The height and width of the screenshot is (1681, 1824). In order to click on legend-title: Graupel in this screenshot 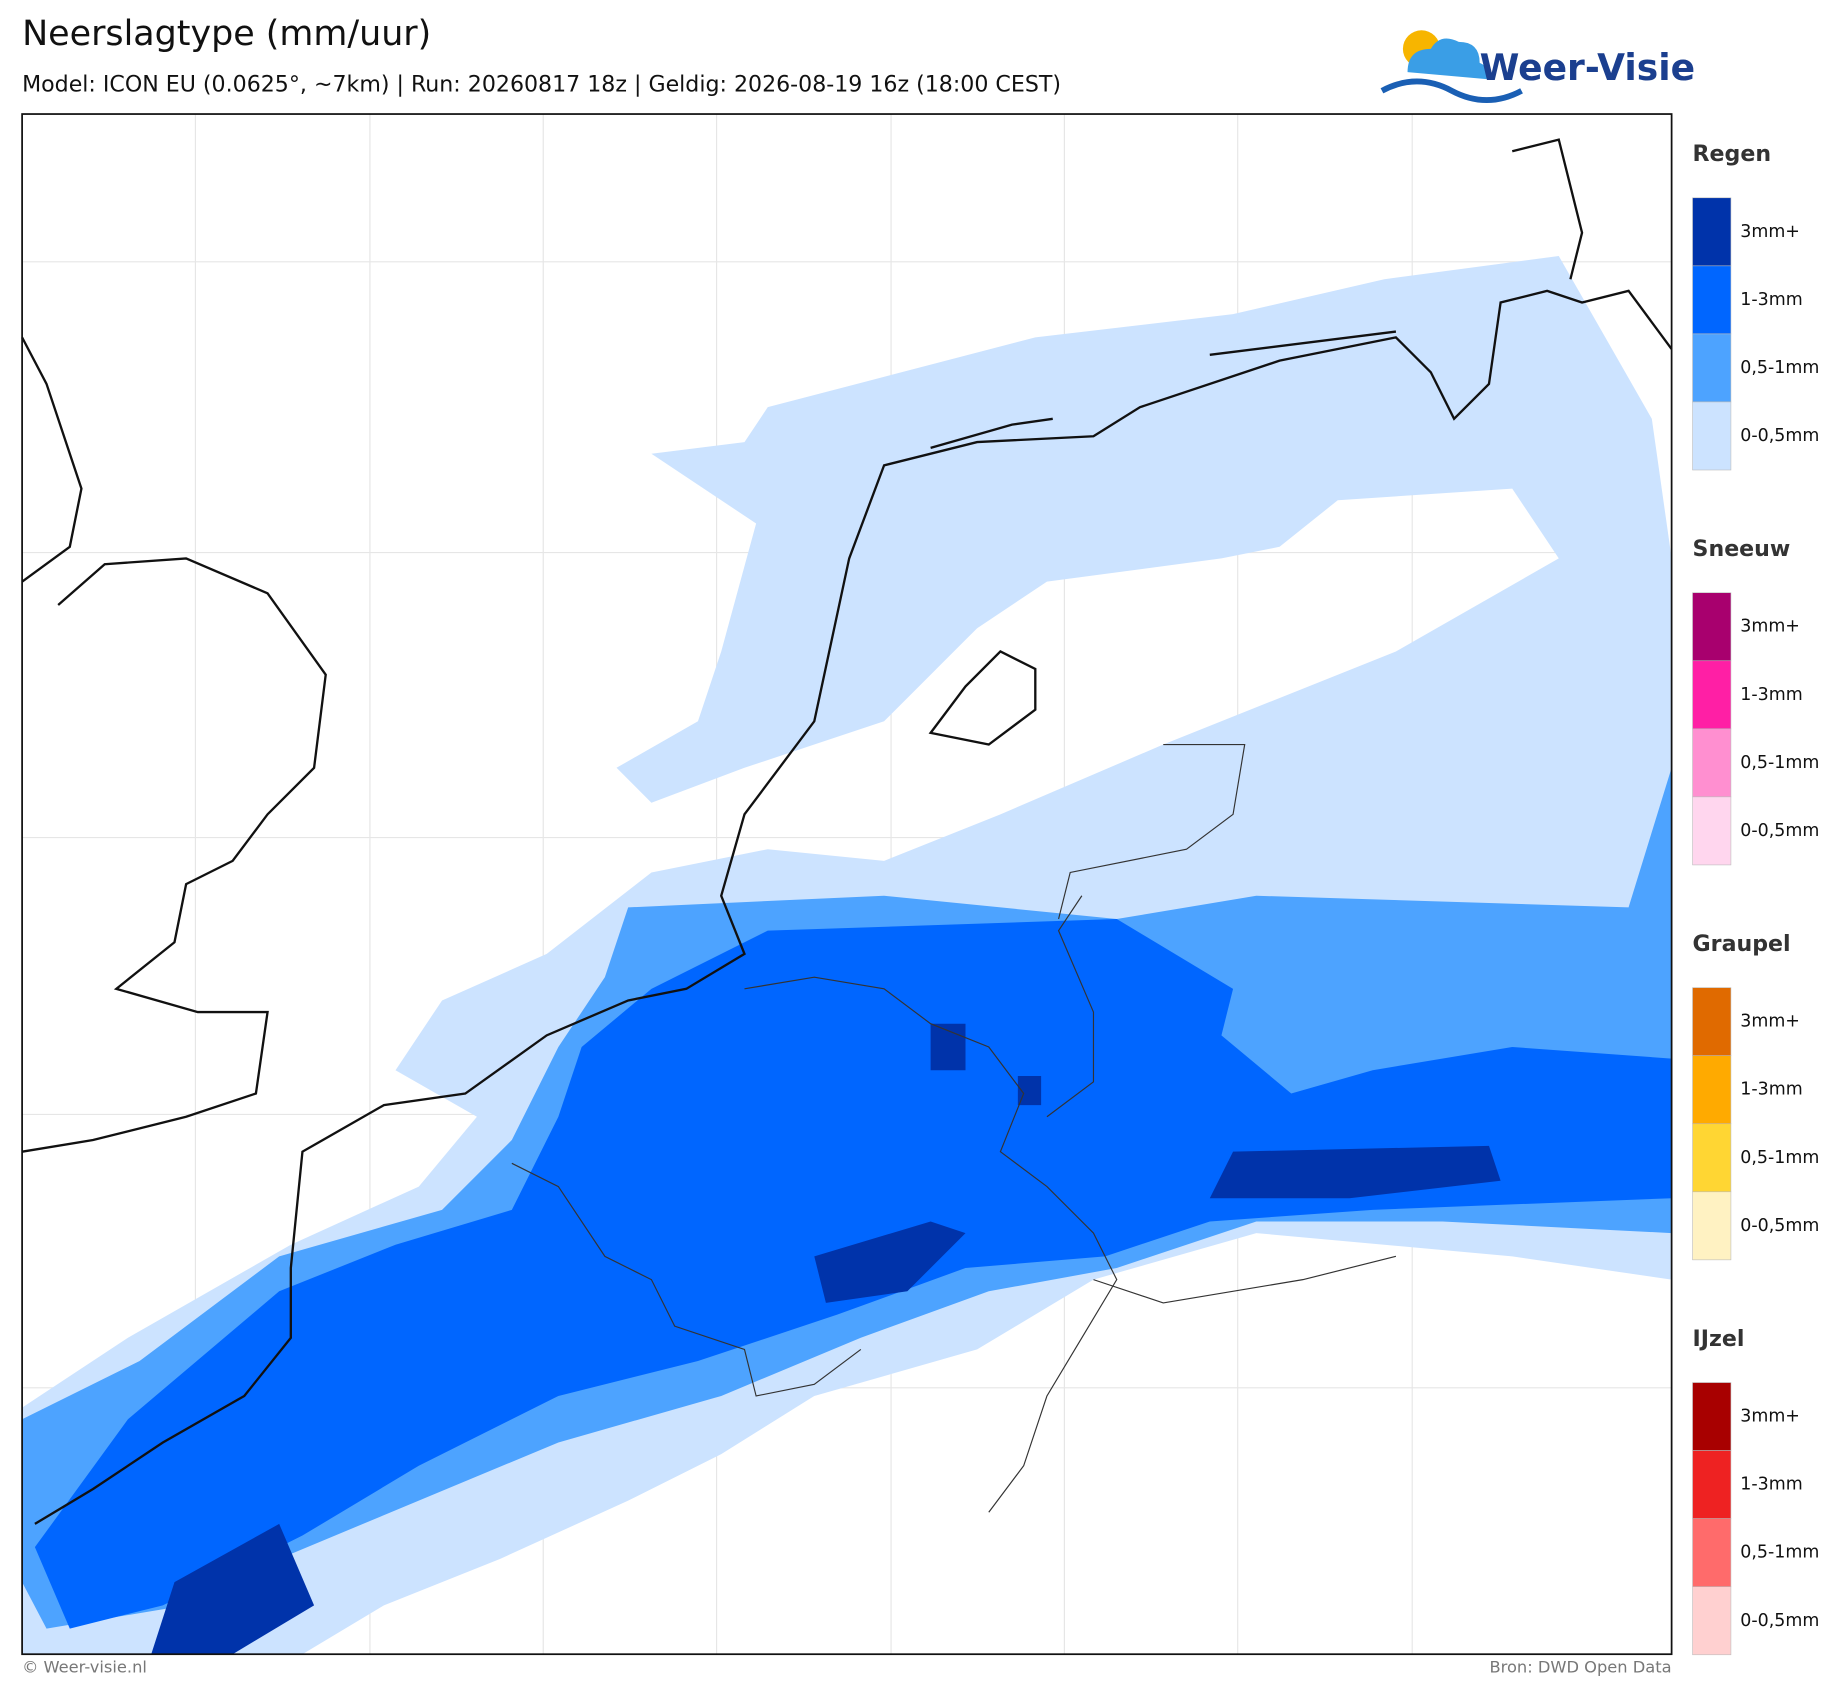, I will do `click(1742, 944)`.